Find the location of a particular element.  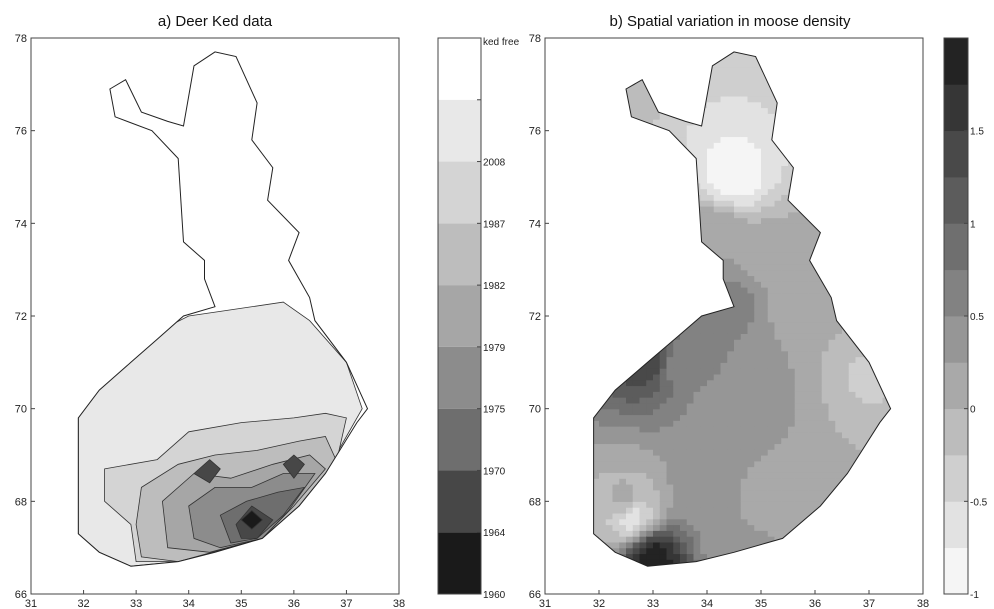

ked-region-1964 is located at coordinates (207, 471).